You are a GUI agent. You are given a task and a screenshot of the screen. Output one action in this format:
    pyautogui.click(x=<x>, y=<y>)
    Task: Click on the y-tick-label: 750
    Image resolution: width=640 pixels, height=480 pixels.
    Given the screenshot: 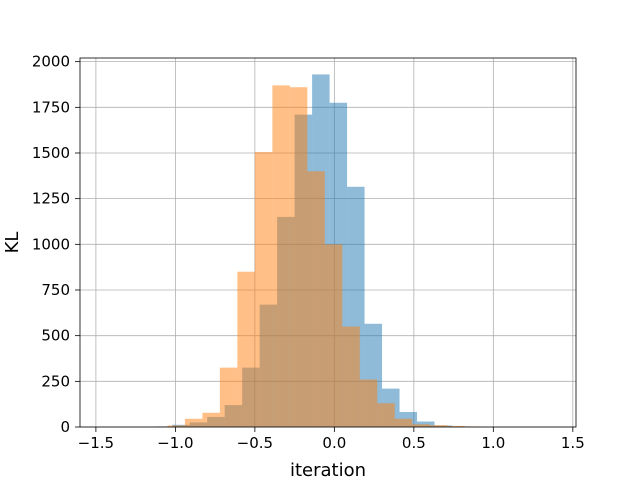 What is the action you would take?
    pyautogui.click(x=55, y=290)
    